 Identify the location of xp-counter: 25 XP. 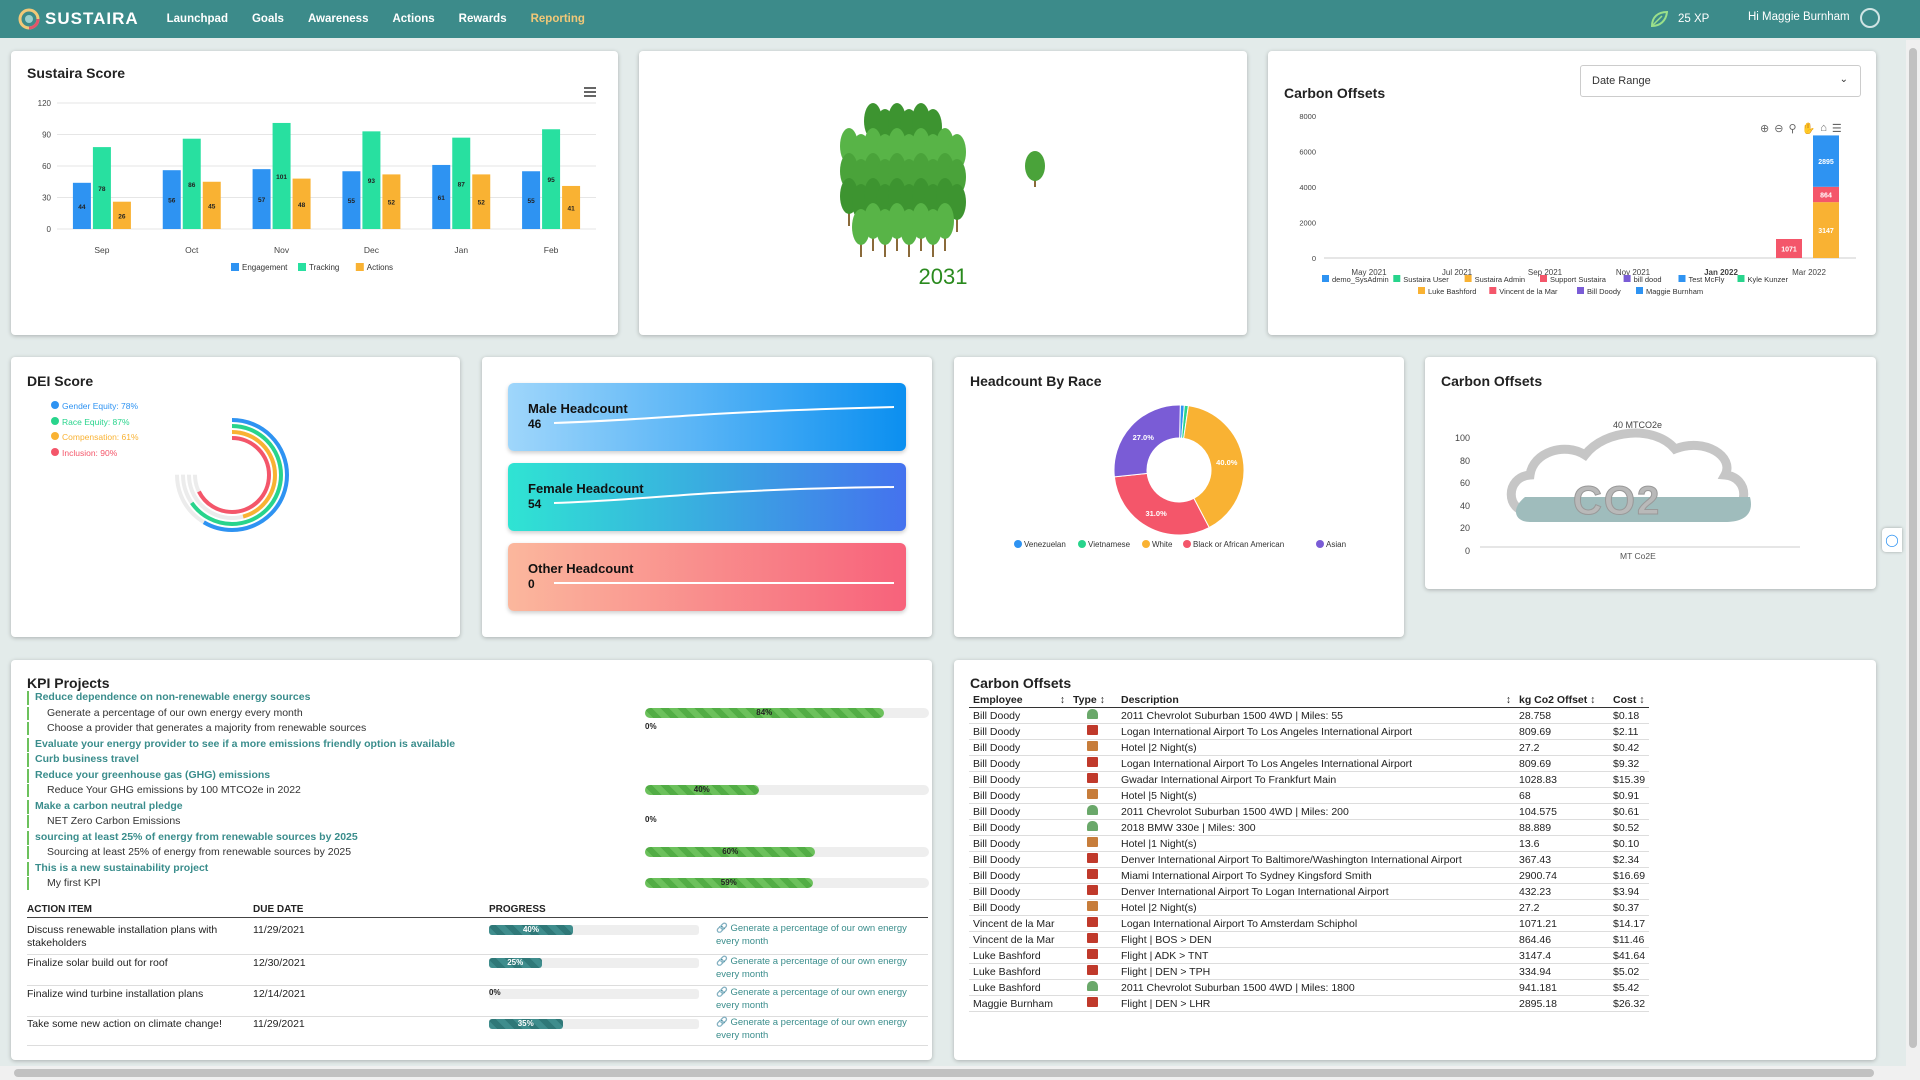
(1679, 19).